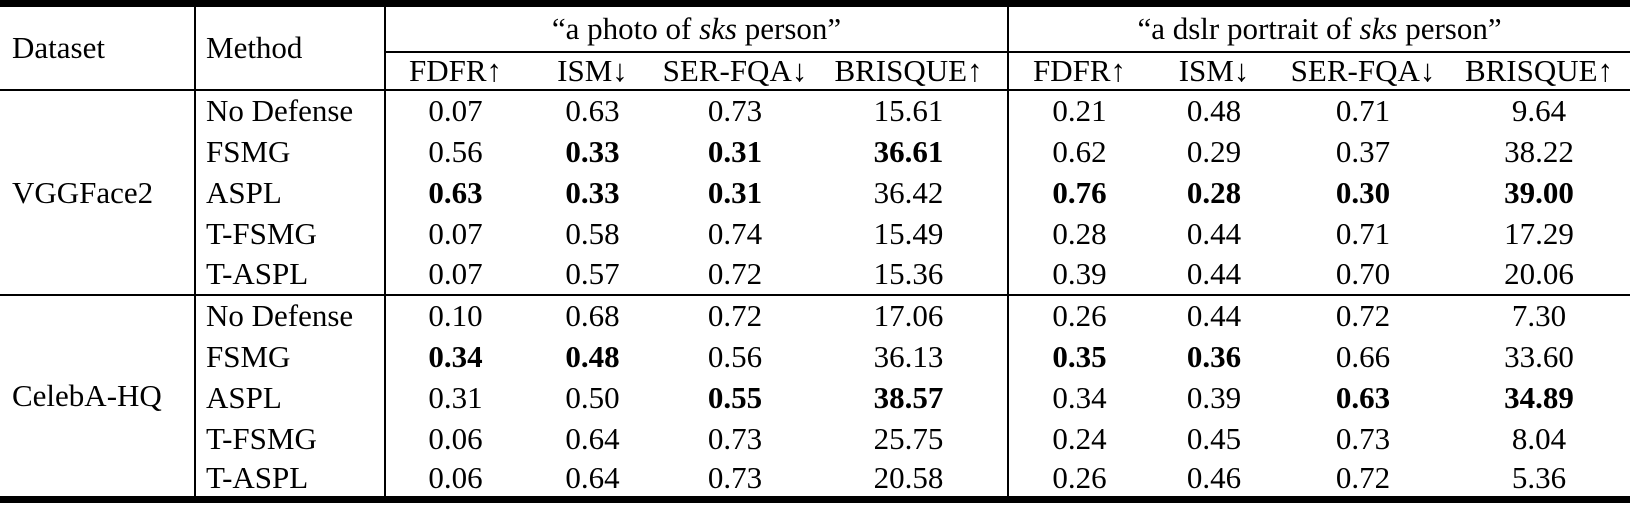  I want to click on value-cell: 8.04, so click(1539, 438).